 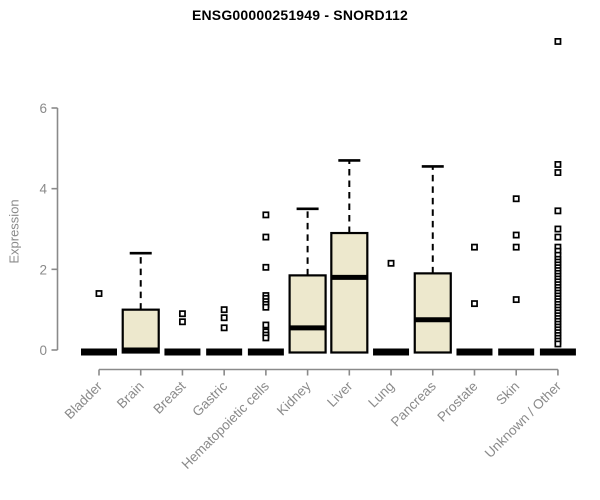 What do you see at coordinates (130, 395) in the screenshot?
I see `x-tick-label: Brain` at bounding box center [130, 395].